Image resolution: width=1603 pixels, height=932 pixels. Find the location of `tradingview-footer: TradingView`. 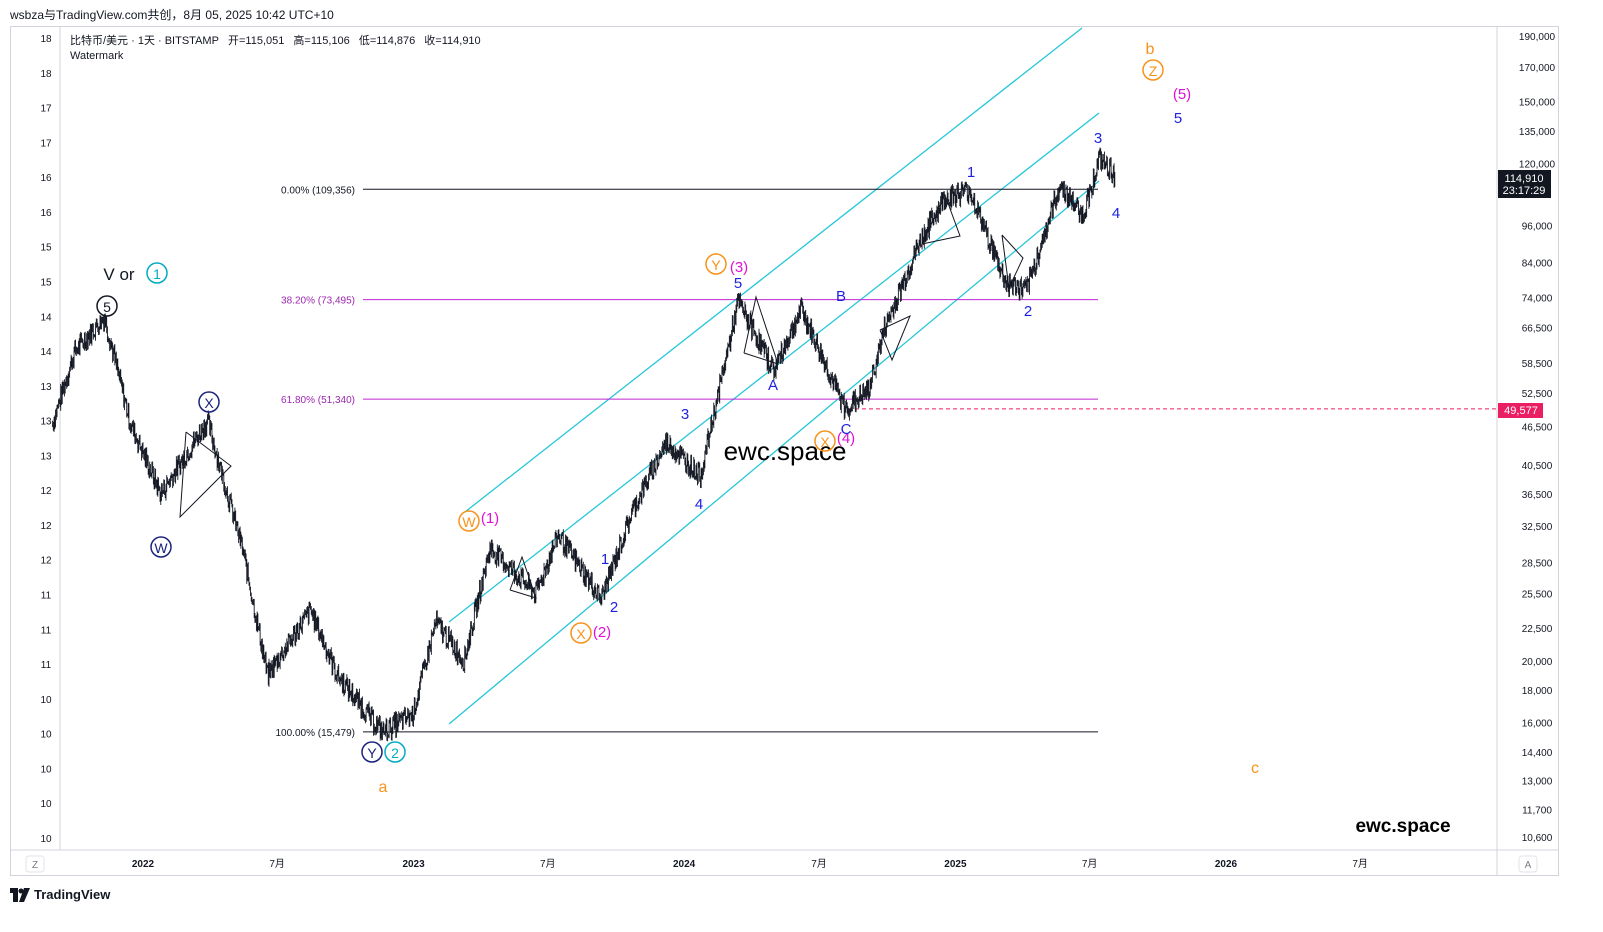

tradingview-footer: TradingView is located at coordinates (60, 894).